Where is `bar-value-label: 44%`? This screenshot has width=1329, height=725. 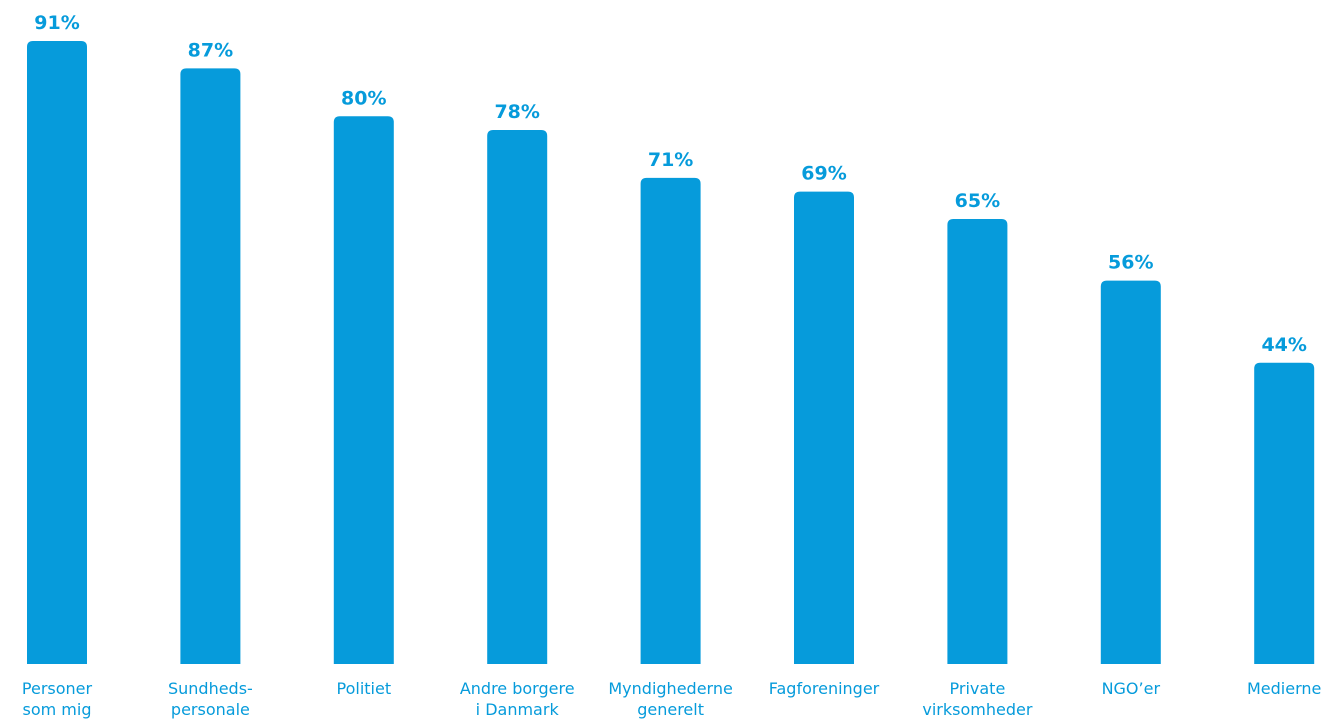
bar-value-label: 44% is located at coordinates (1283, 345).